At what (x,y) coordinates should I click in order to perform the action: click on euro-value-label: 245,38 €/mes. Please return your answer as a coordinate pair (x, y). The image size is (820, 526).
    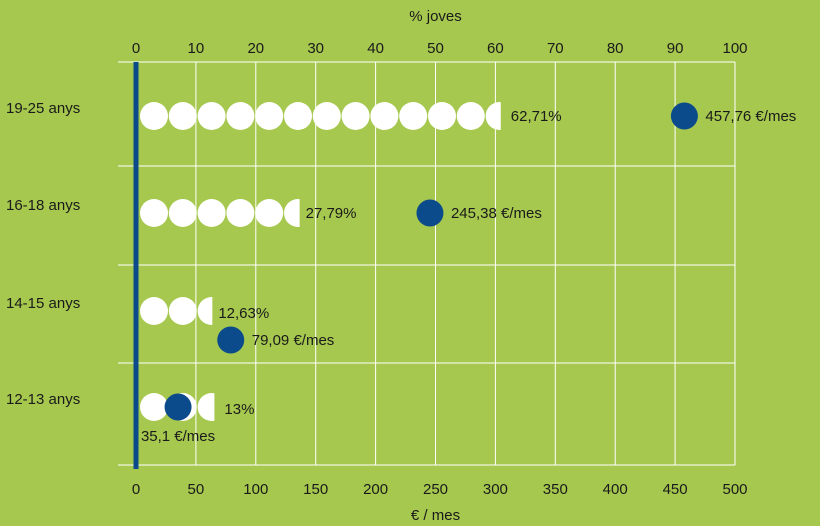
    Looking at the image, I should click on (496, 213).